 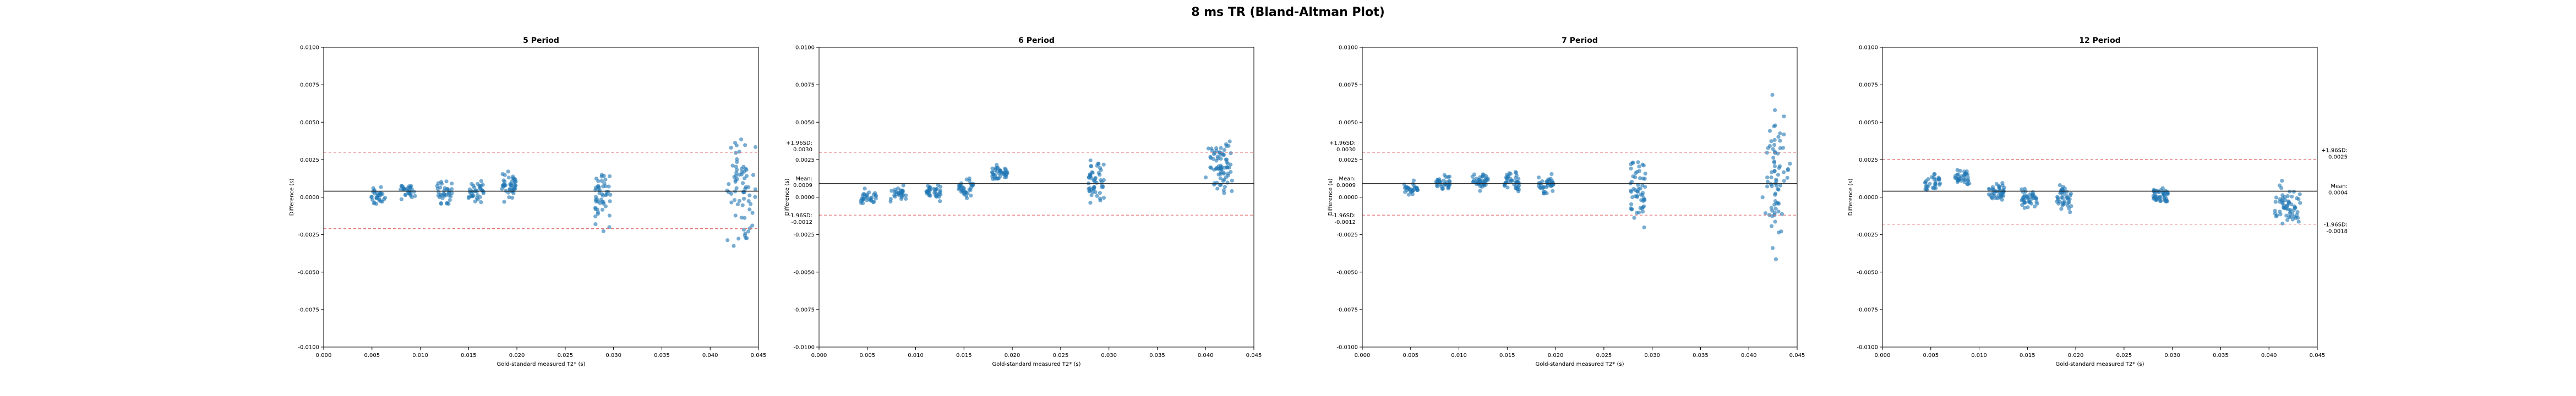 What do you see at coordinates (2099, 41) in the screenshot?
I see `chart-title: 12 Period` at bounding box center [2099, 41].